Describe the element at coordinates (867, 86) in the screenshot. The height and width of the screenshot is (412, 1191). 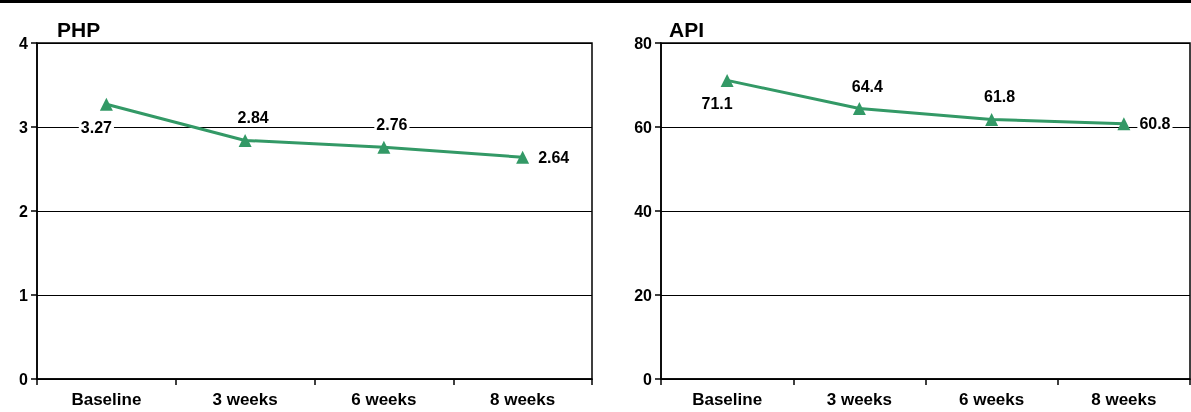
I see `data-label: 64.4` at that location.